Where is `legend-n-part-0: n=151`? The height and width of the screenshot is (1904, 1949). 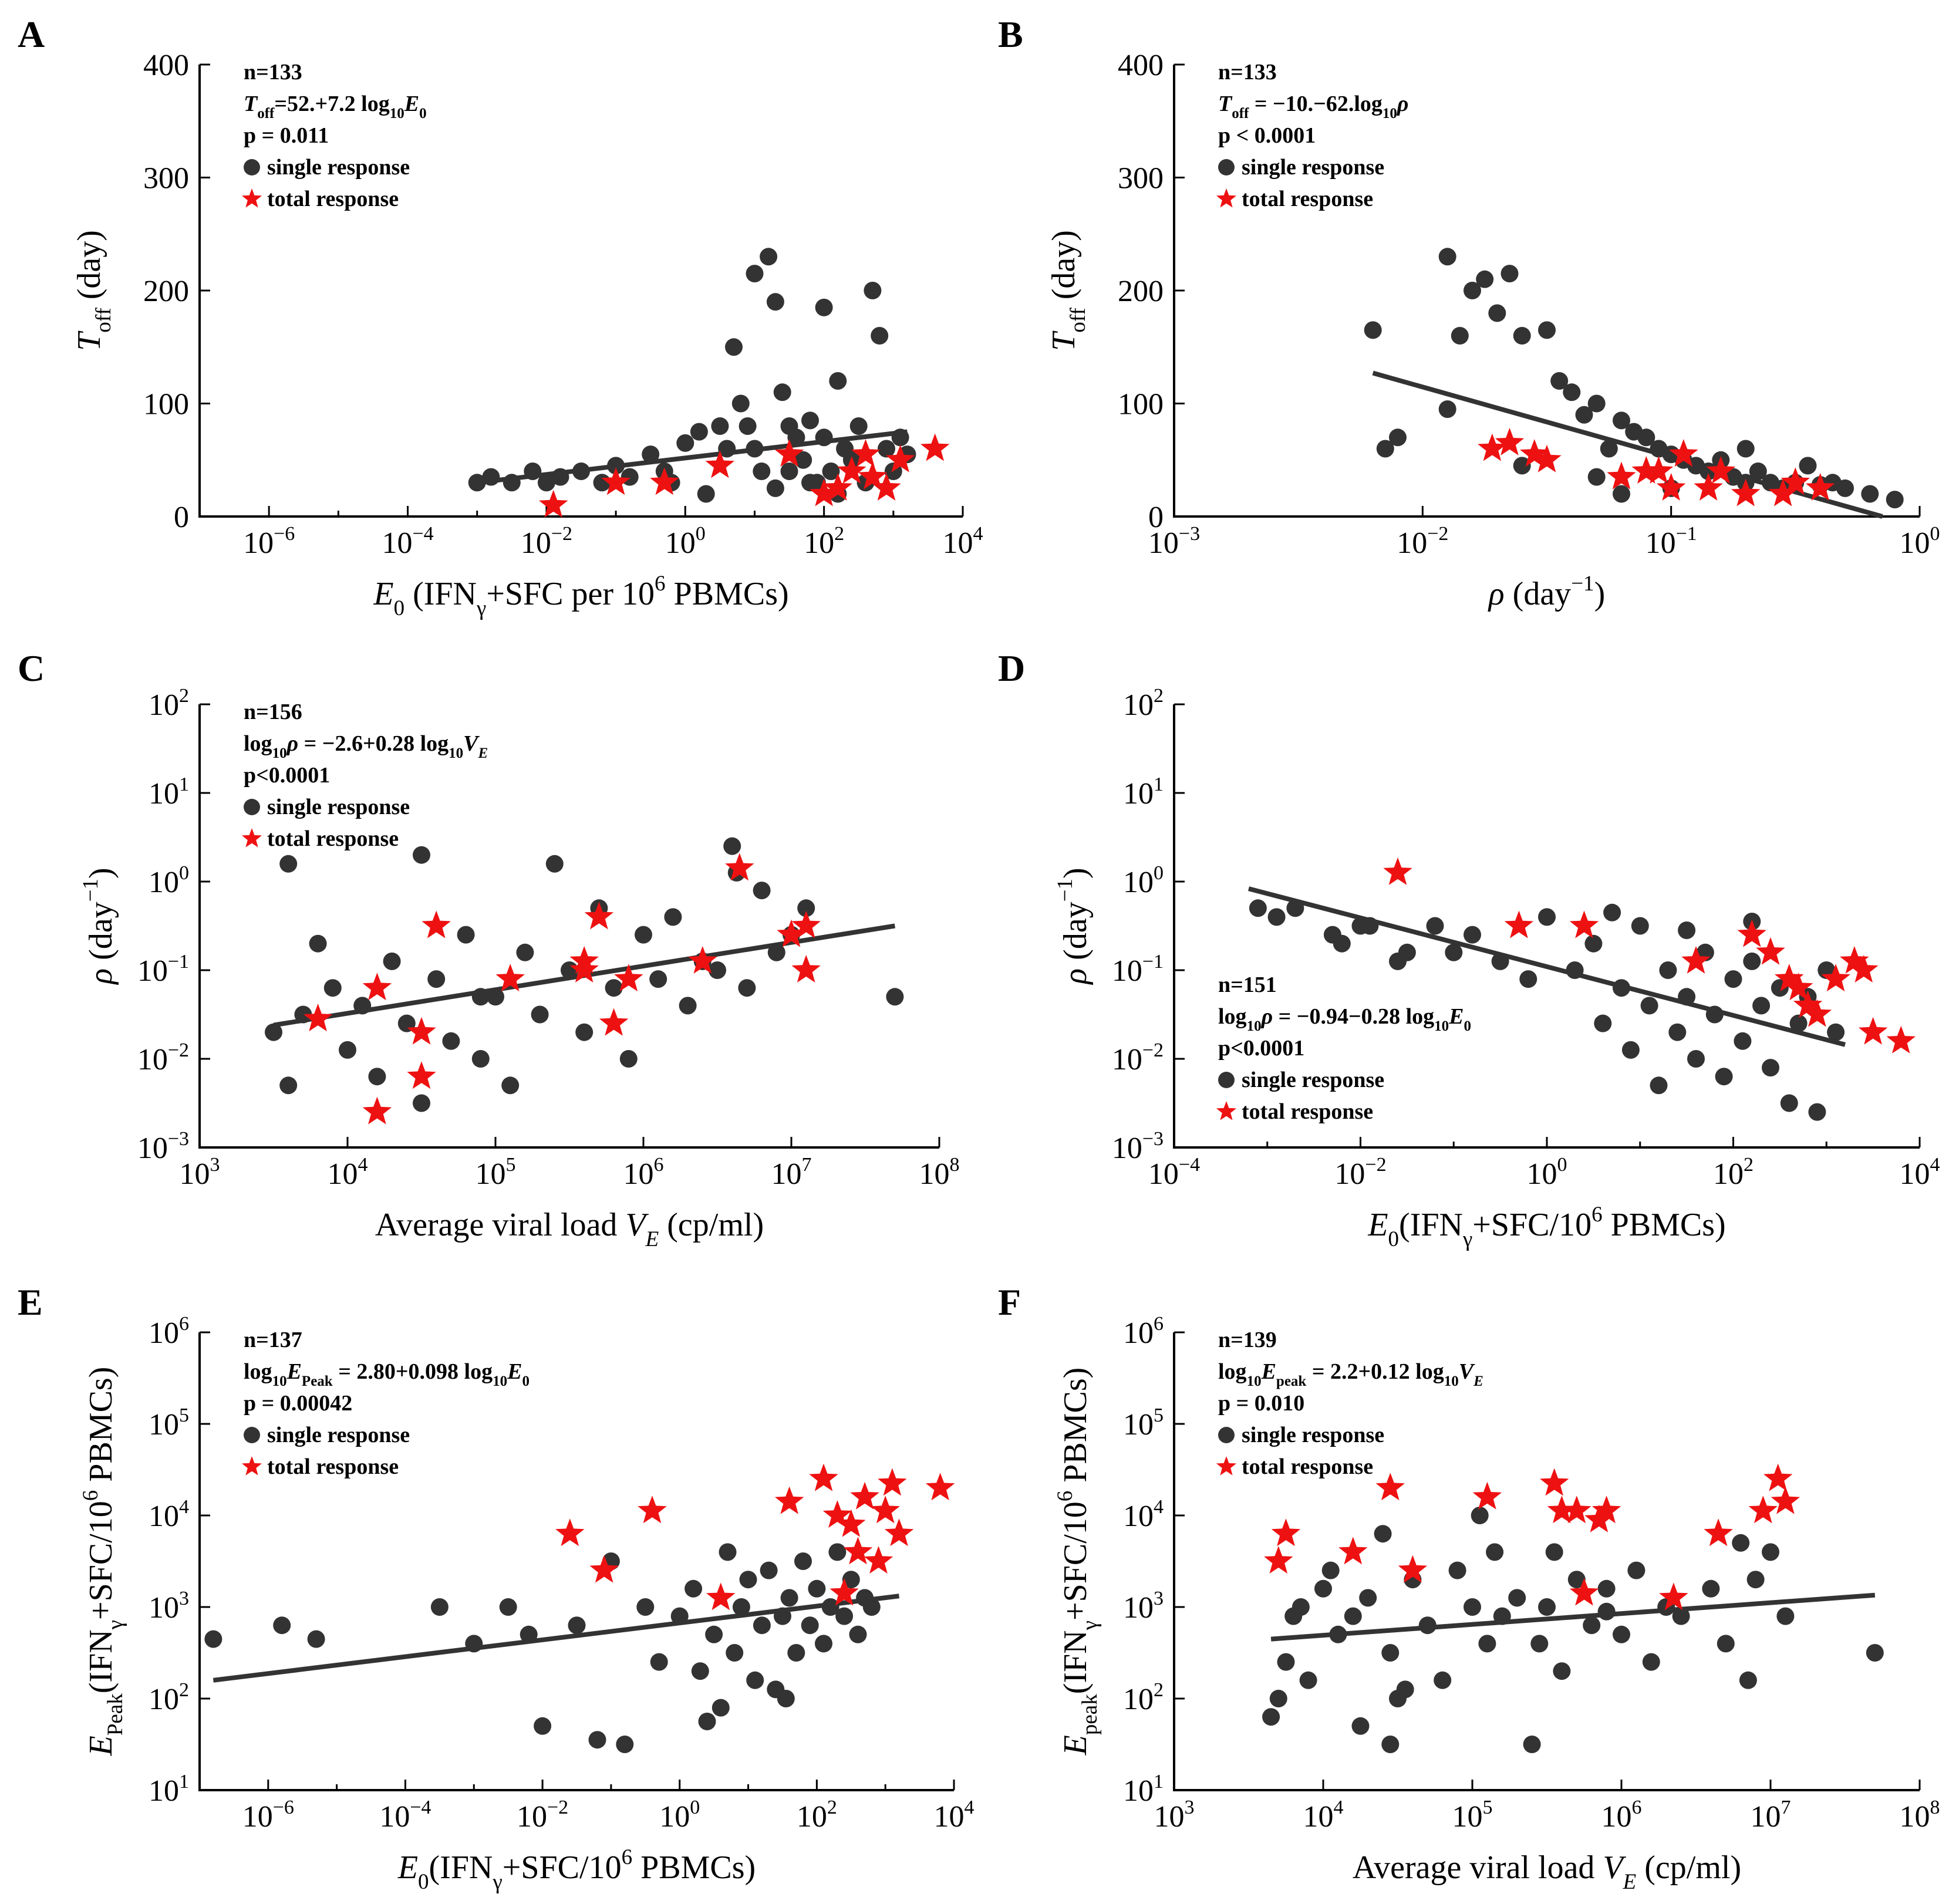 legend-n-part-0: n=151 is located at coordinates (1247, 985).